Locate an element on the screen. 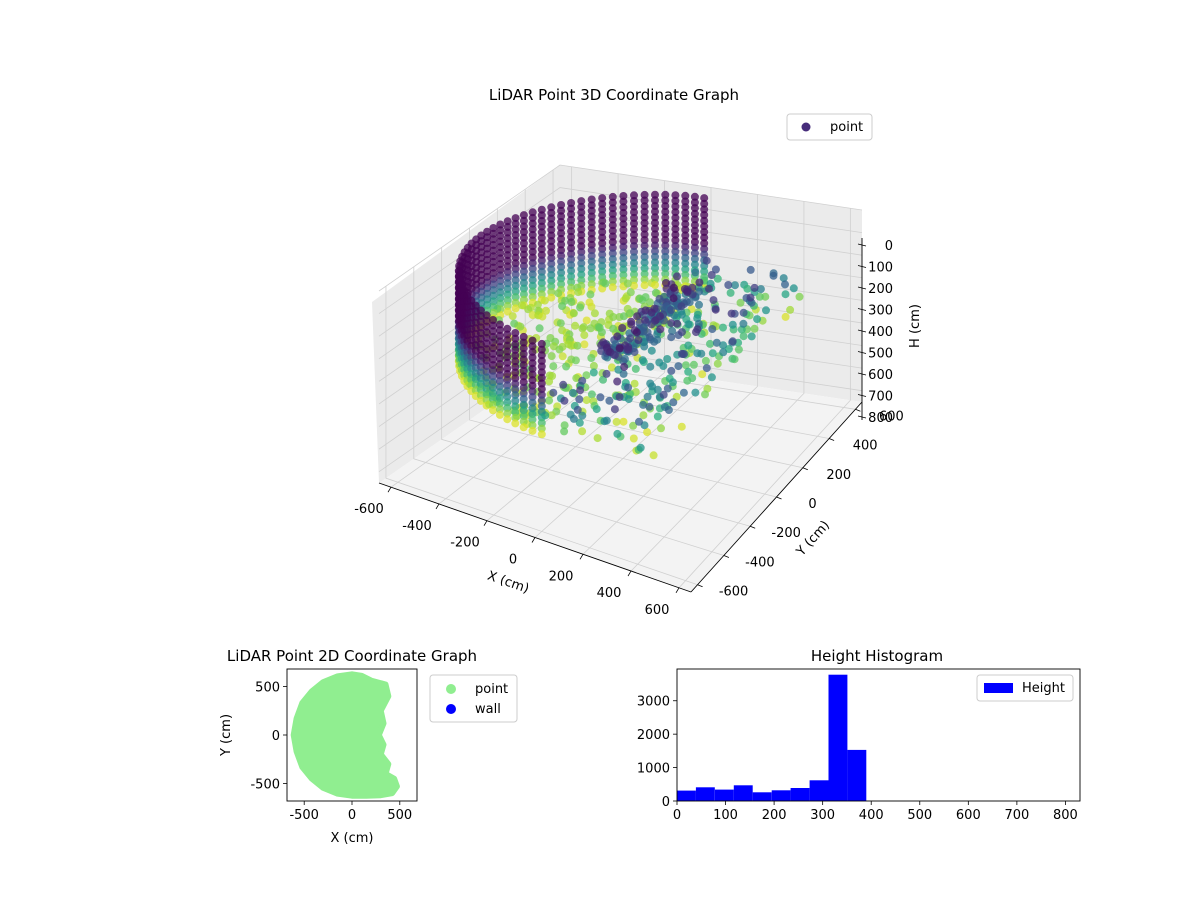 Image resolution: width=1200 pixels, height=900 pixels. x-tick-label-hist: 300 is located at coordinates (822, 815).